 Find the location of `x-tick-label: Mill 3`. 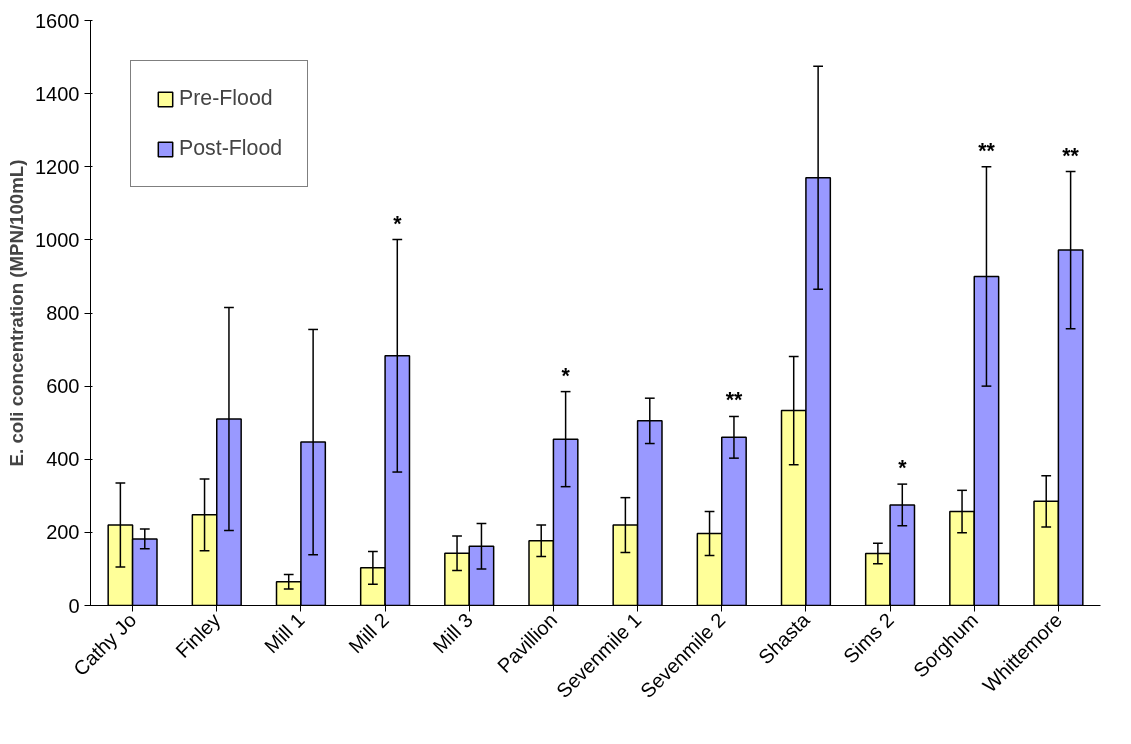

x-tick-label: Mill 3 is located at coordinates (453, 633).